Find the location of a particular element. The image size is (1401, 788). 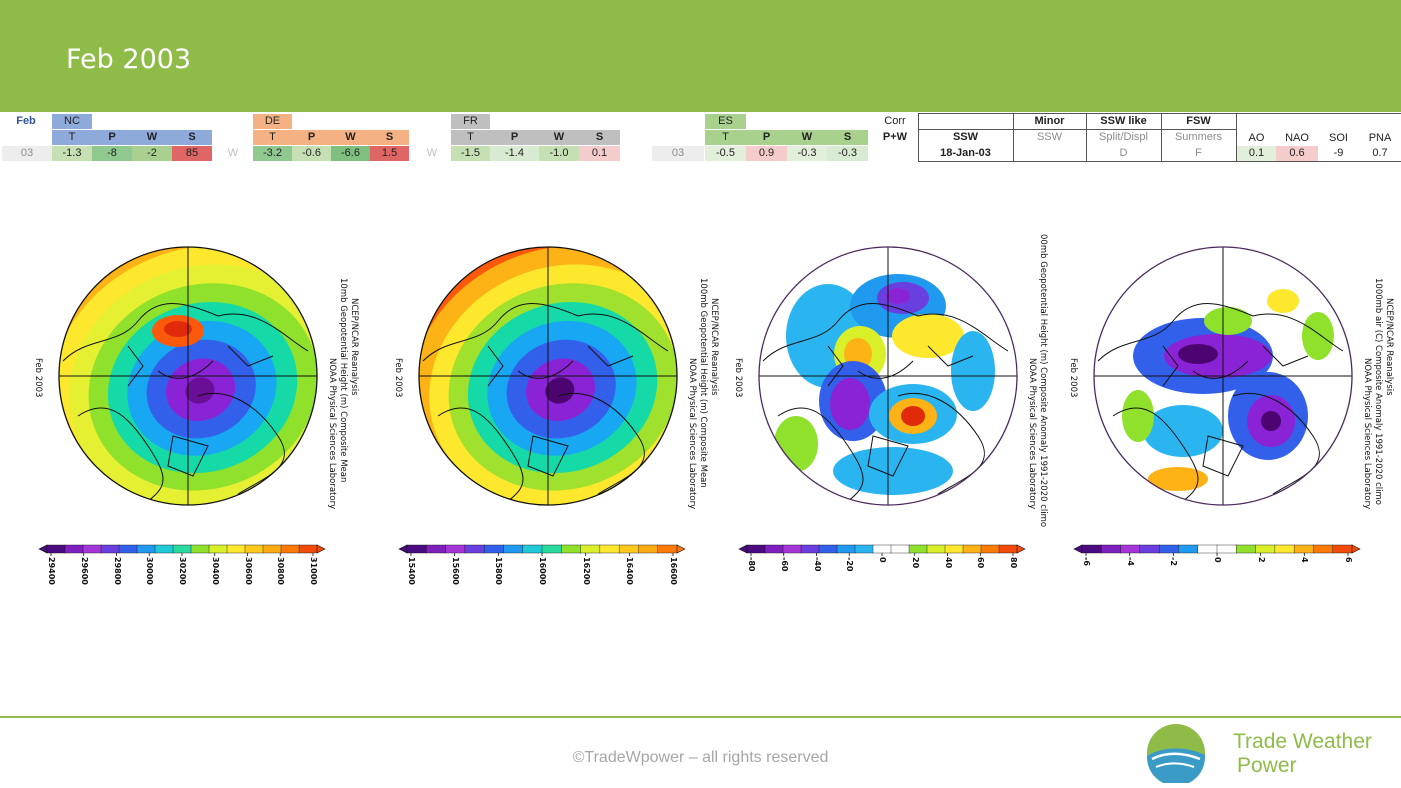

table-rule-mid is located at coordinates (1077, 129).